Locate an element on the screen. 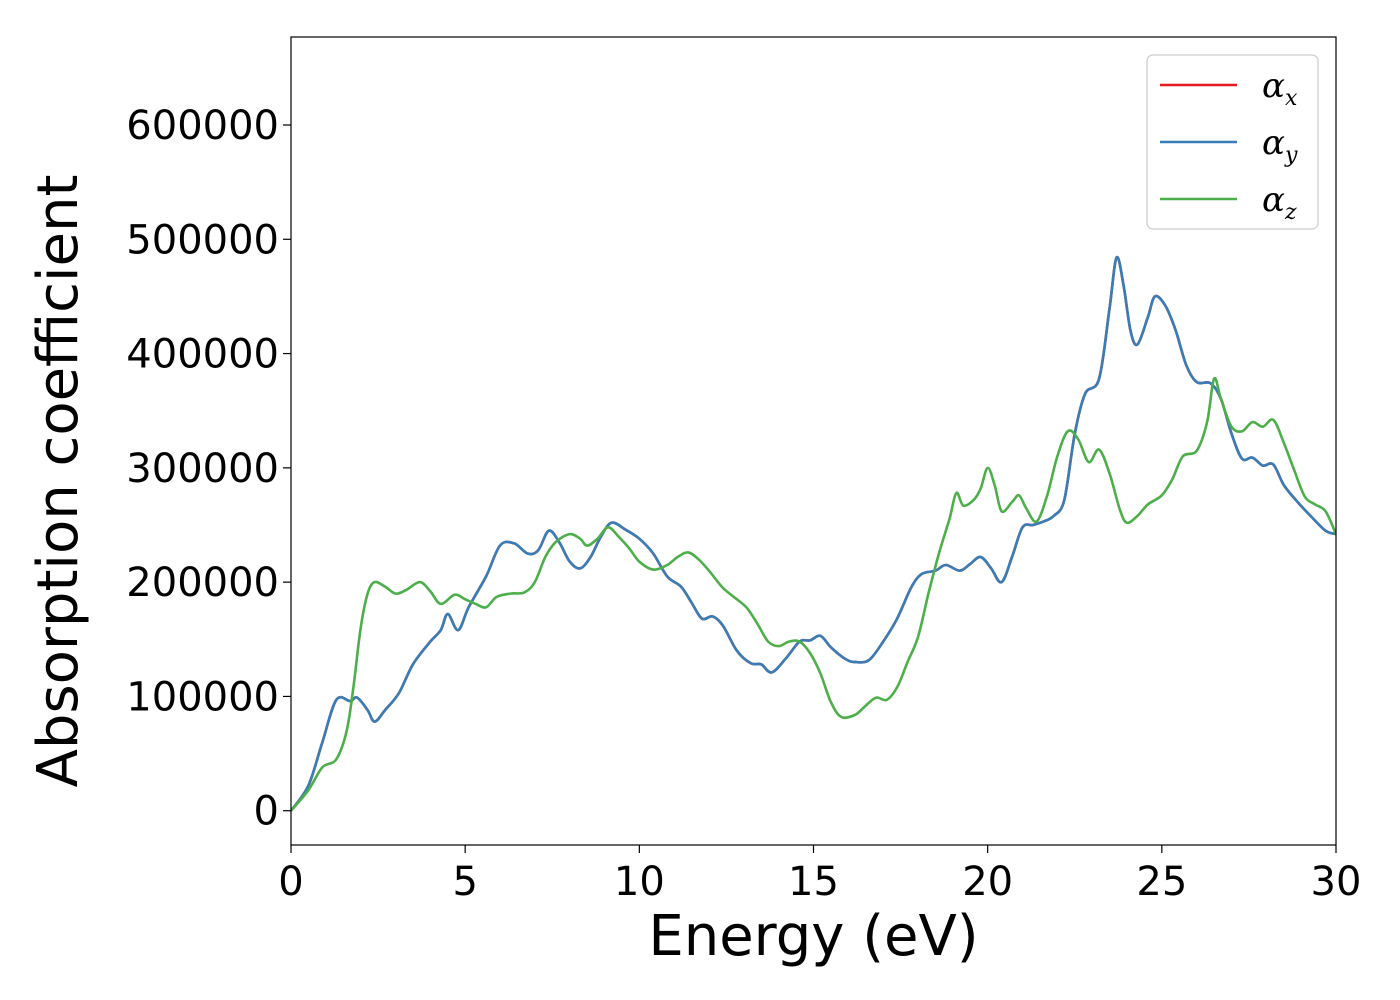  x-tick-label: 25 is located at coordinates (1161, 882).